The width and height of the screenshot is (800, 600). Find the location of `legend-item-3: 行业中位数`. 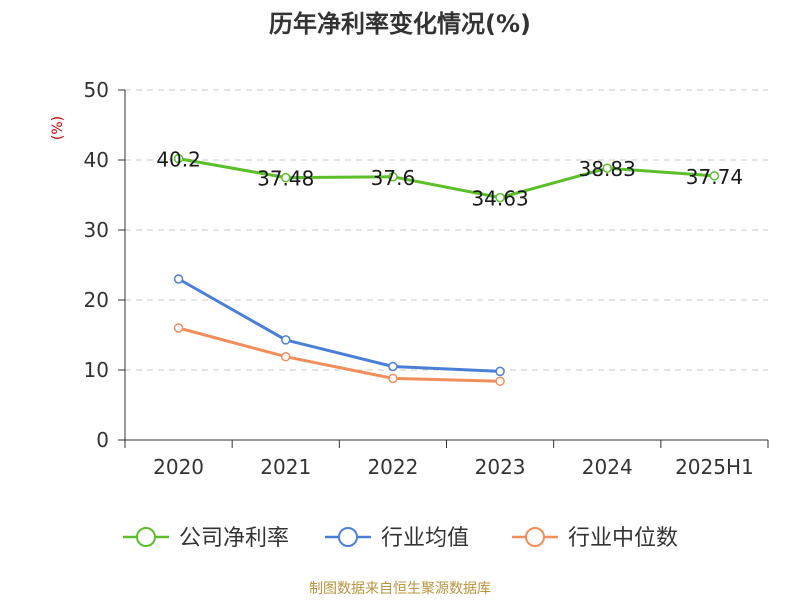

legend-item-3: 行业中位数 is located at coordinates (595, 538).